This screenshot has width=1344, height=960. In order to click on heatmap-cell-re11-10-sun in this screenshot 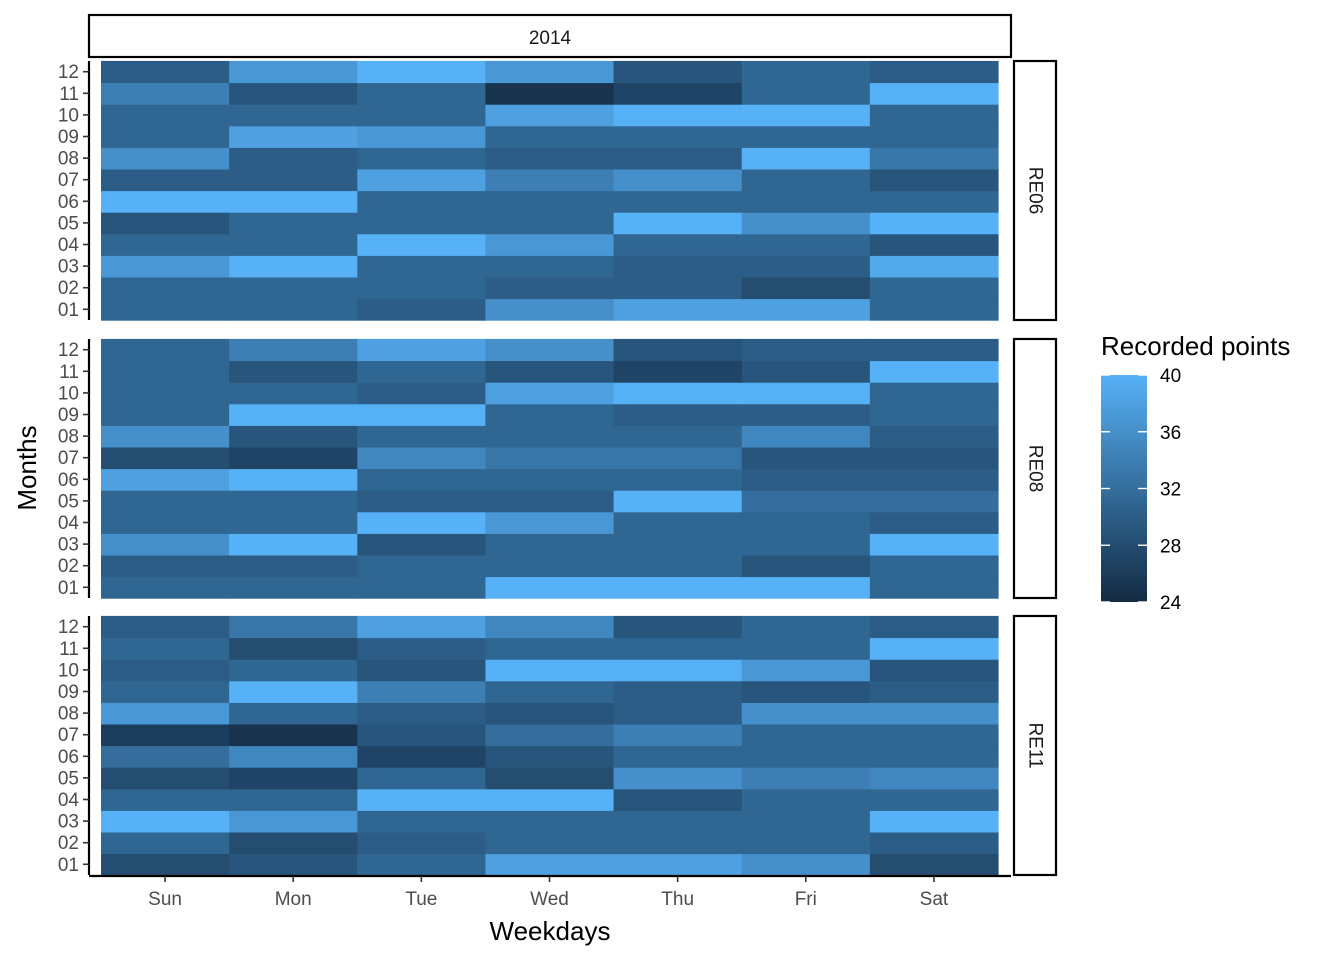, I will do `click(165, 670)`.